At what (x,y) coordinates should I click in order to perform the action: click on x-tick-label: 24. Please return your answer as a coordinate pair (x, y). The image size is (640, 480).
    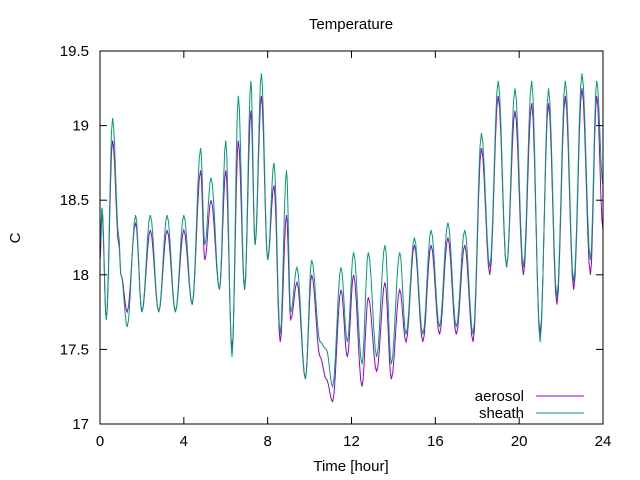
    Looking at the image, I should click on (603, 441).